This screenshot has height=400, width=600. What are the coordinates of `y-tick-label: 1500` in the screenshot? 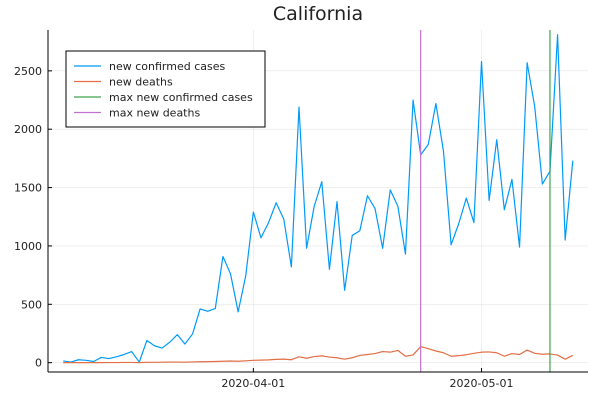 It's located at (28, 188).